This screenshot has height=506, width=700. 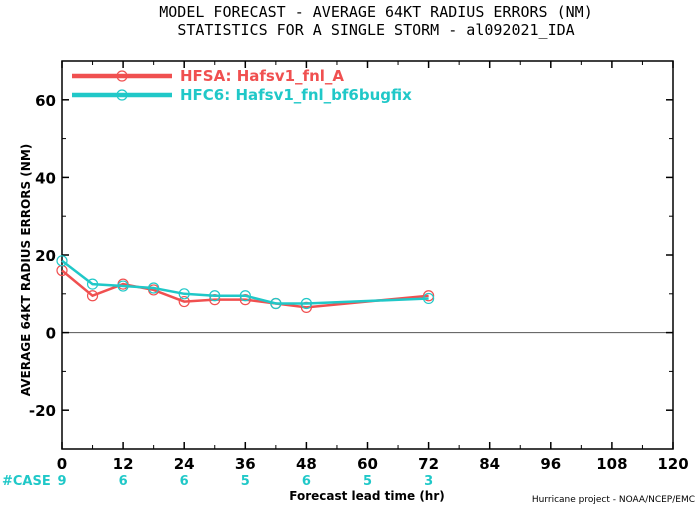 What do you see at coordinates (428, 481) in the screenshot?
I see `case-count-value: 3` at bounding box center [428, 481].